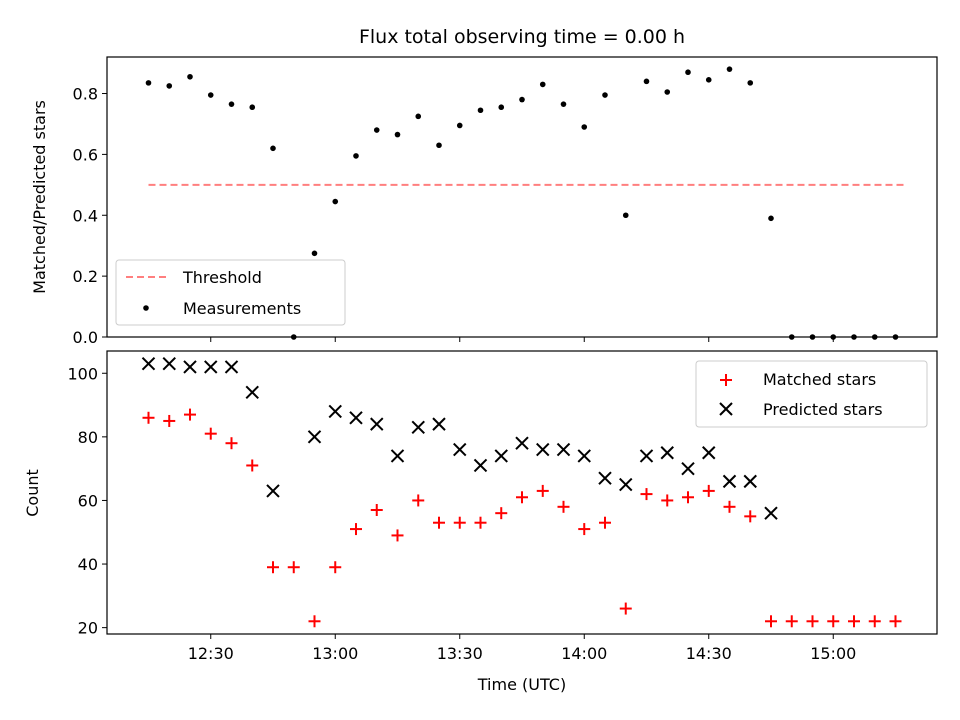 This screenshot has height=720, width=960. I want to click on x-tick-label: 14:00, so click(584, 653).